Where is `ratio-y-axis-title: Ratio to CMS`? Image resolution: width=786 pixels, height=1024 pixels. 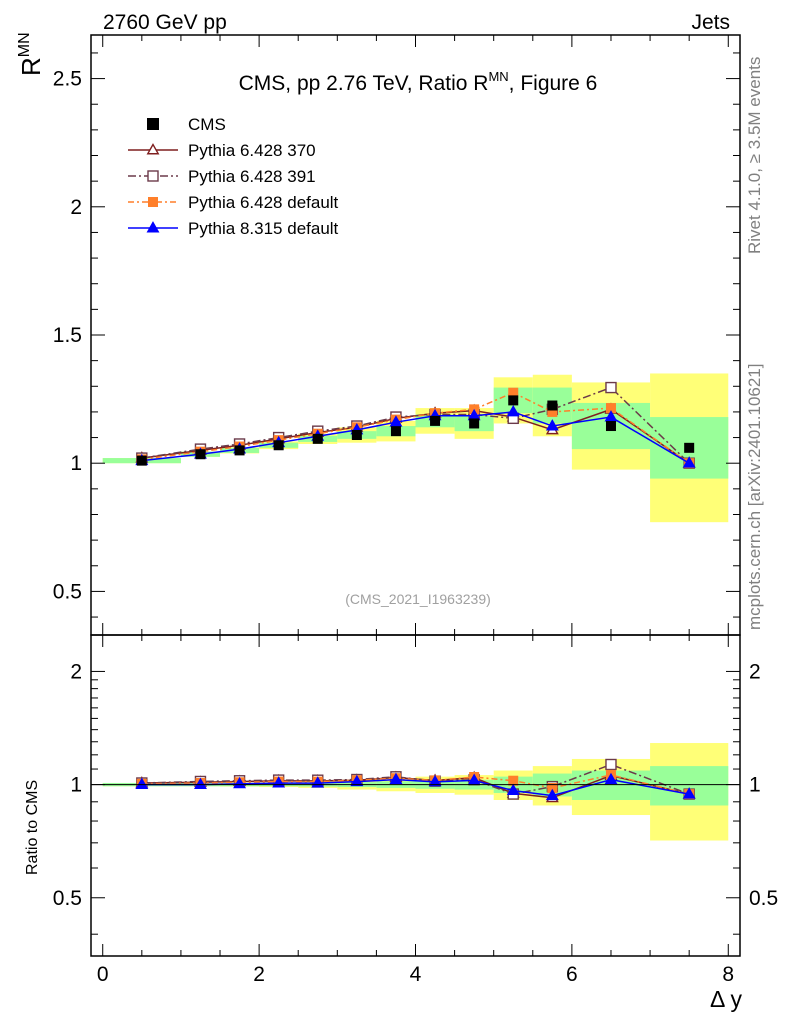 ratio-y-axis-title: Ratio to CMS is located at coordinates (32, 827).